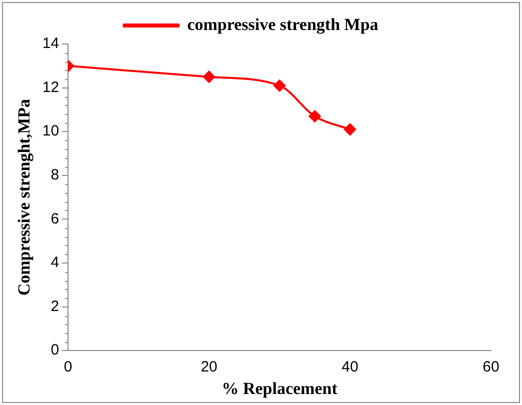 This screenshot has width=522, height=405. What do you see at coordinates (209, 367) in the screenshot?
I see `x-tick-label: 20` at bounding box center [209, 367].